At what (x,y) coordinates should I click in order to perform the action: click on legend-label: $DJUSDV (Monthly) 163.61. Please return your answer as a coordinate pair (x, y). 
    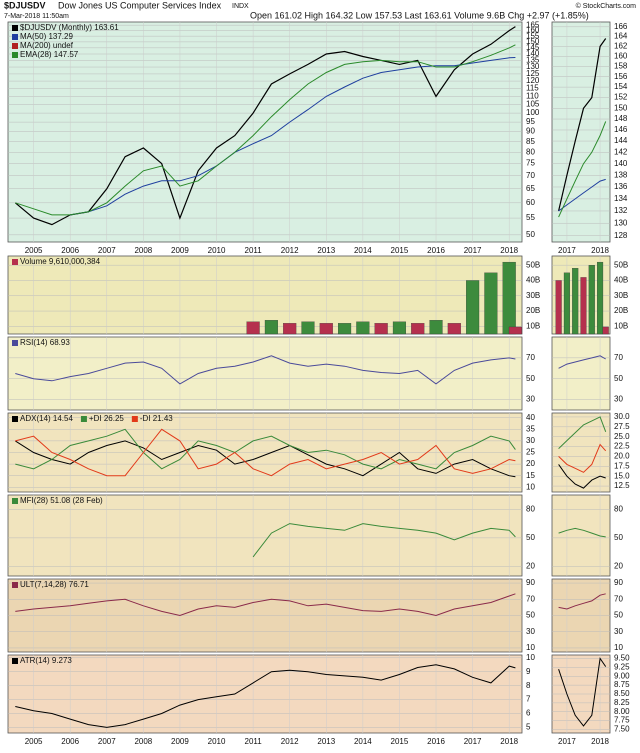
    Looking at the image, I should click on (69, 27).